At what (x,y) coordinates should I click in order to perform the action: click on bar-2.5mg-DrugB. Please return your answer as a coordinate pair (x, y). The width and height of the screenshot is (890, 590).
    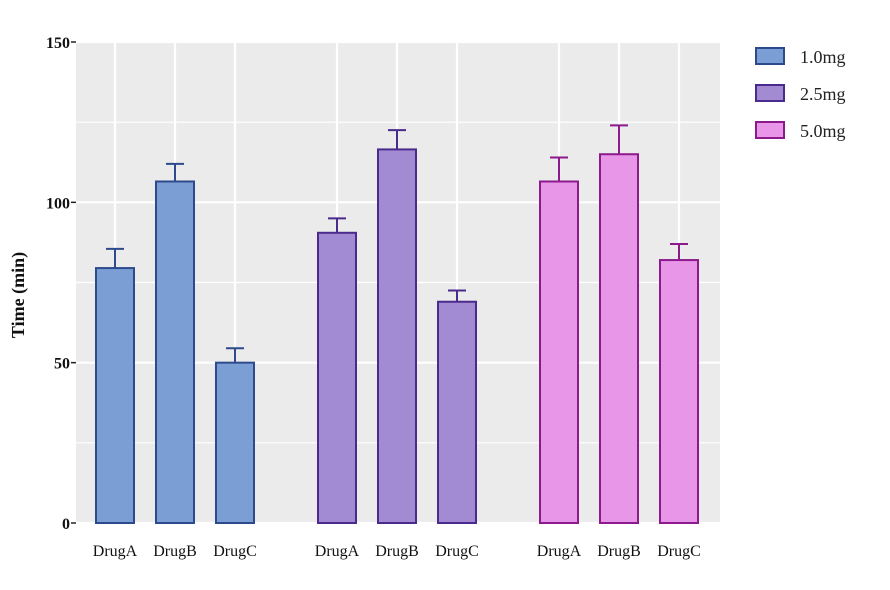
    Looking at the image, I should click on (397, 336).